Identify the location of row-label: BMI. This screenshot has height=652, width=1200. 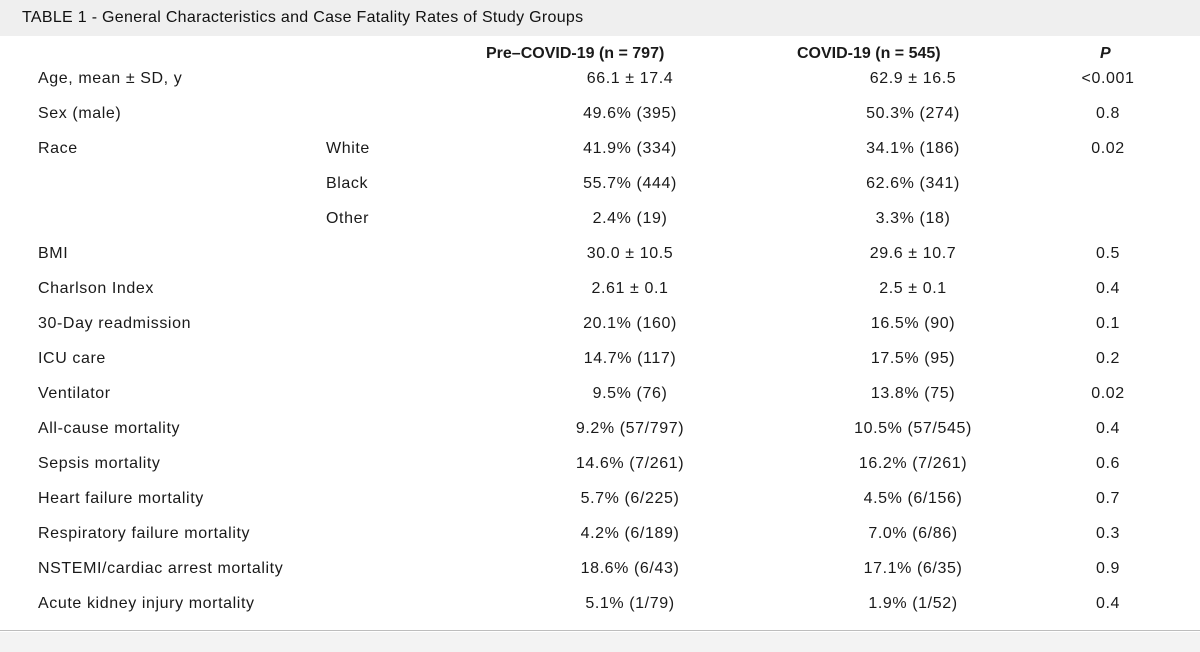
(53, 253).